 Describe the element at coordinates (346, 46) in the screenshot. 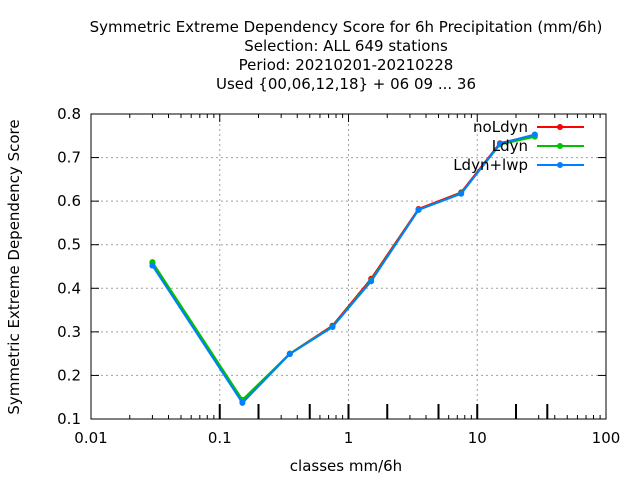

I see `title-line-2: Selection: ALL 649 stations` at that location.